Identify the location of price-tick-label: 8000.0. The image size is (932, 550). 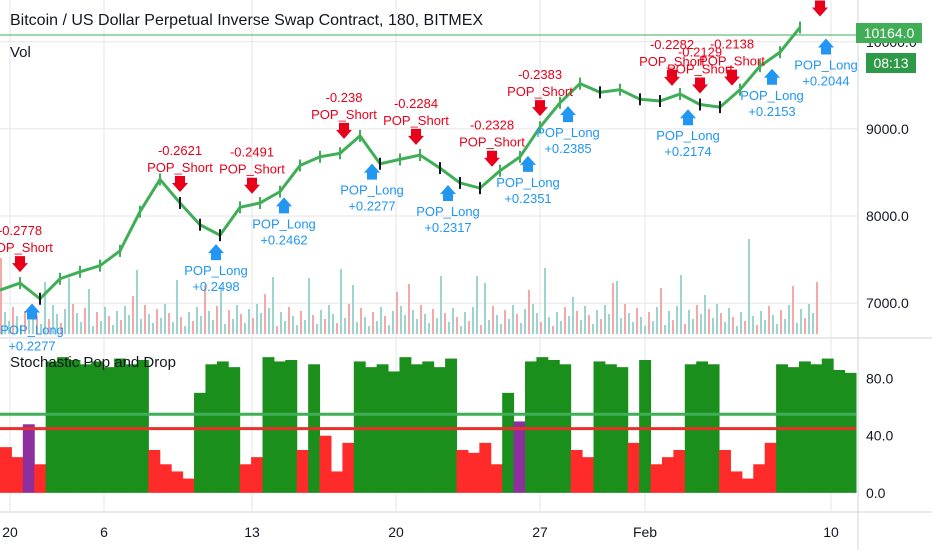
(887, 216).